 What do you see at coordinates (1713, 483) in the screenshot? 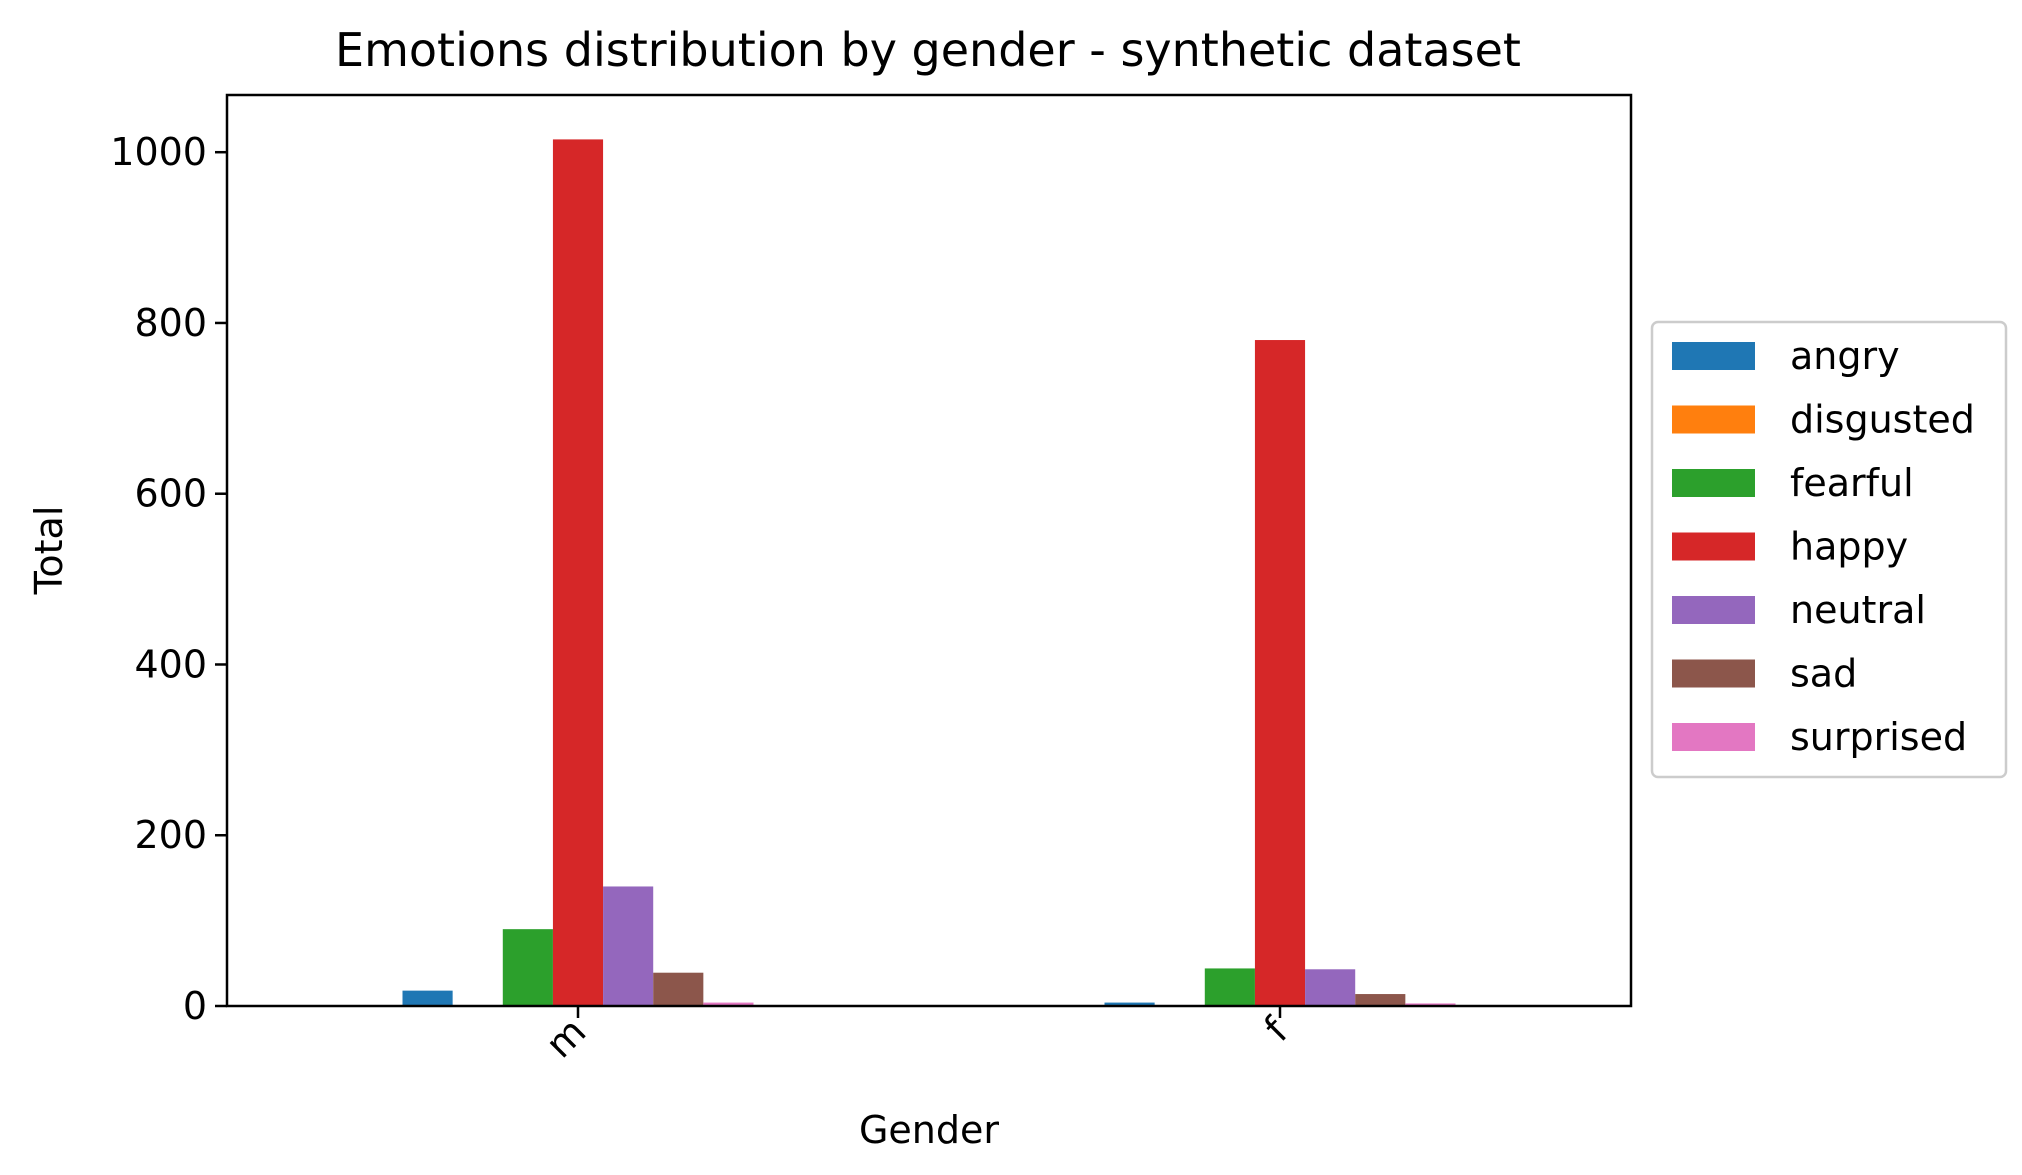
I see `legend-swatch-fearful` at bounding box center [1713, 483].